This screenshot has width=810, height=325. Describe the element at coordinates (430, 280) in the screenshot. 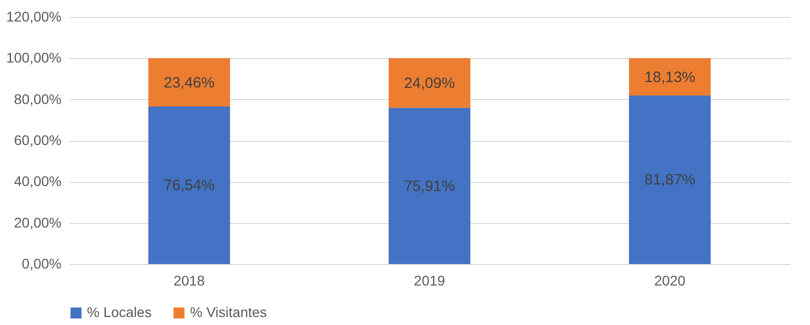

I see `x-tick-label: 2019` at that location.